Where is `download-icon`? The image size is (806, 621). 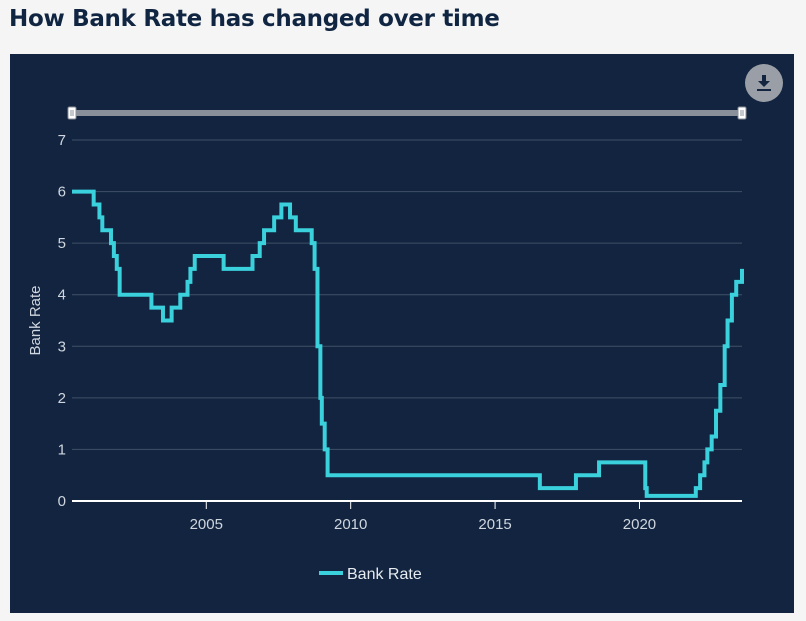 download-icon is located at coordinates (764, 83).